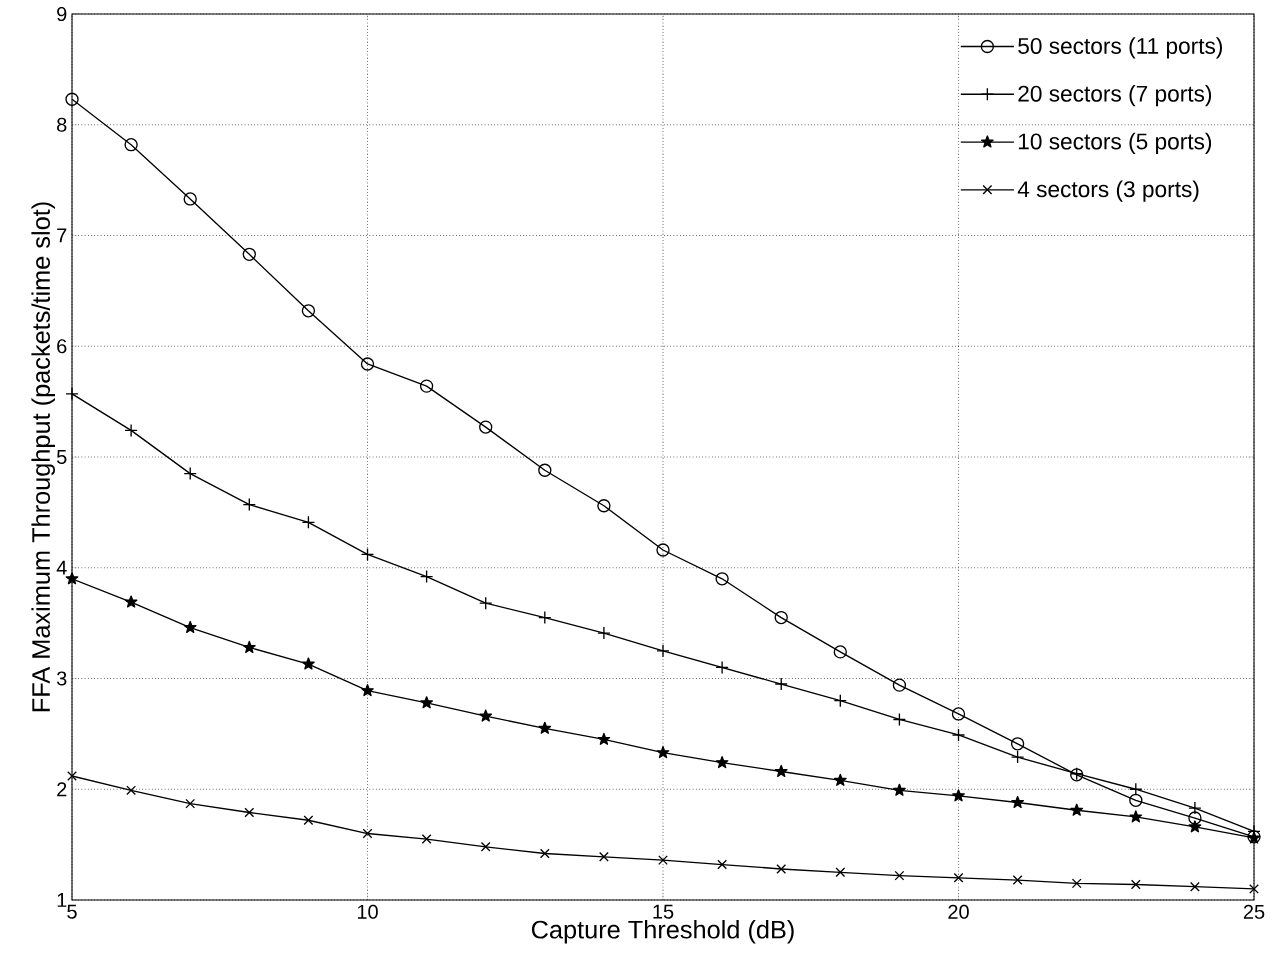 This screenshot has height=980, width=1284. Describe the element at coordinates (62, 789) in the screenshot. I see `y-tick-label: 2` at that location.